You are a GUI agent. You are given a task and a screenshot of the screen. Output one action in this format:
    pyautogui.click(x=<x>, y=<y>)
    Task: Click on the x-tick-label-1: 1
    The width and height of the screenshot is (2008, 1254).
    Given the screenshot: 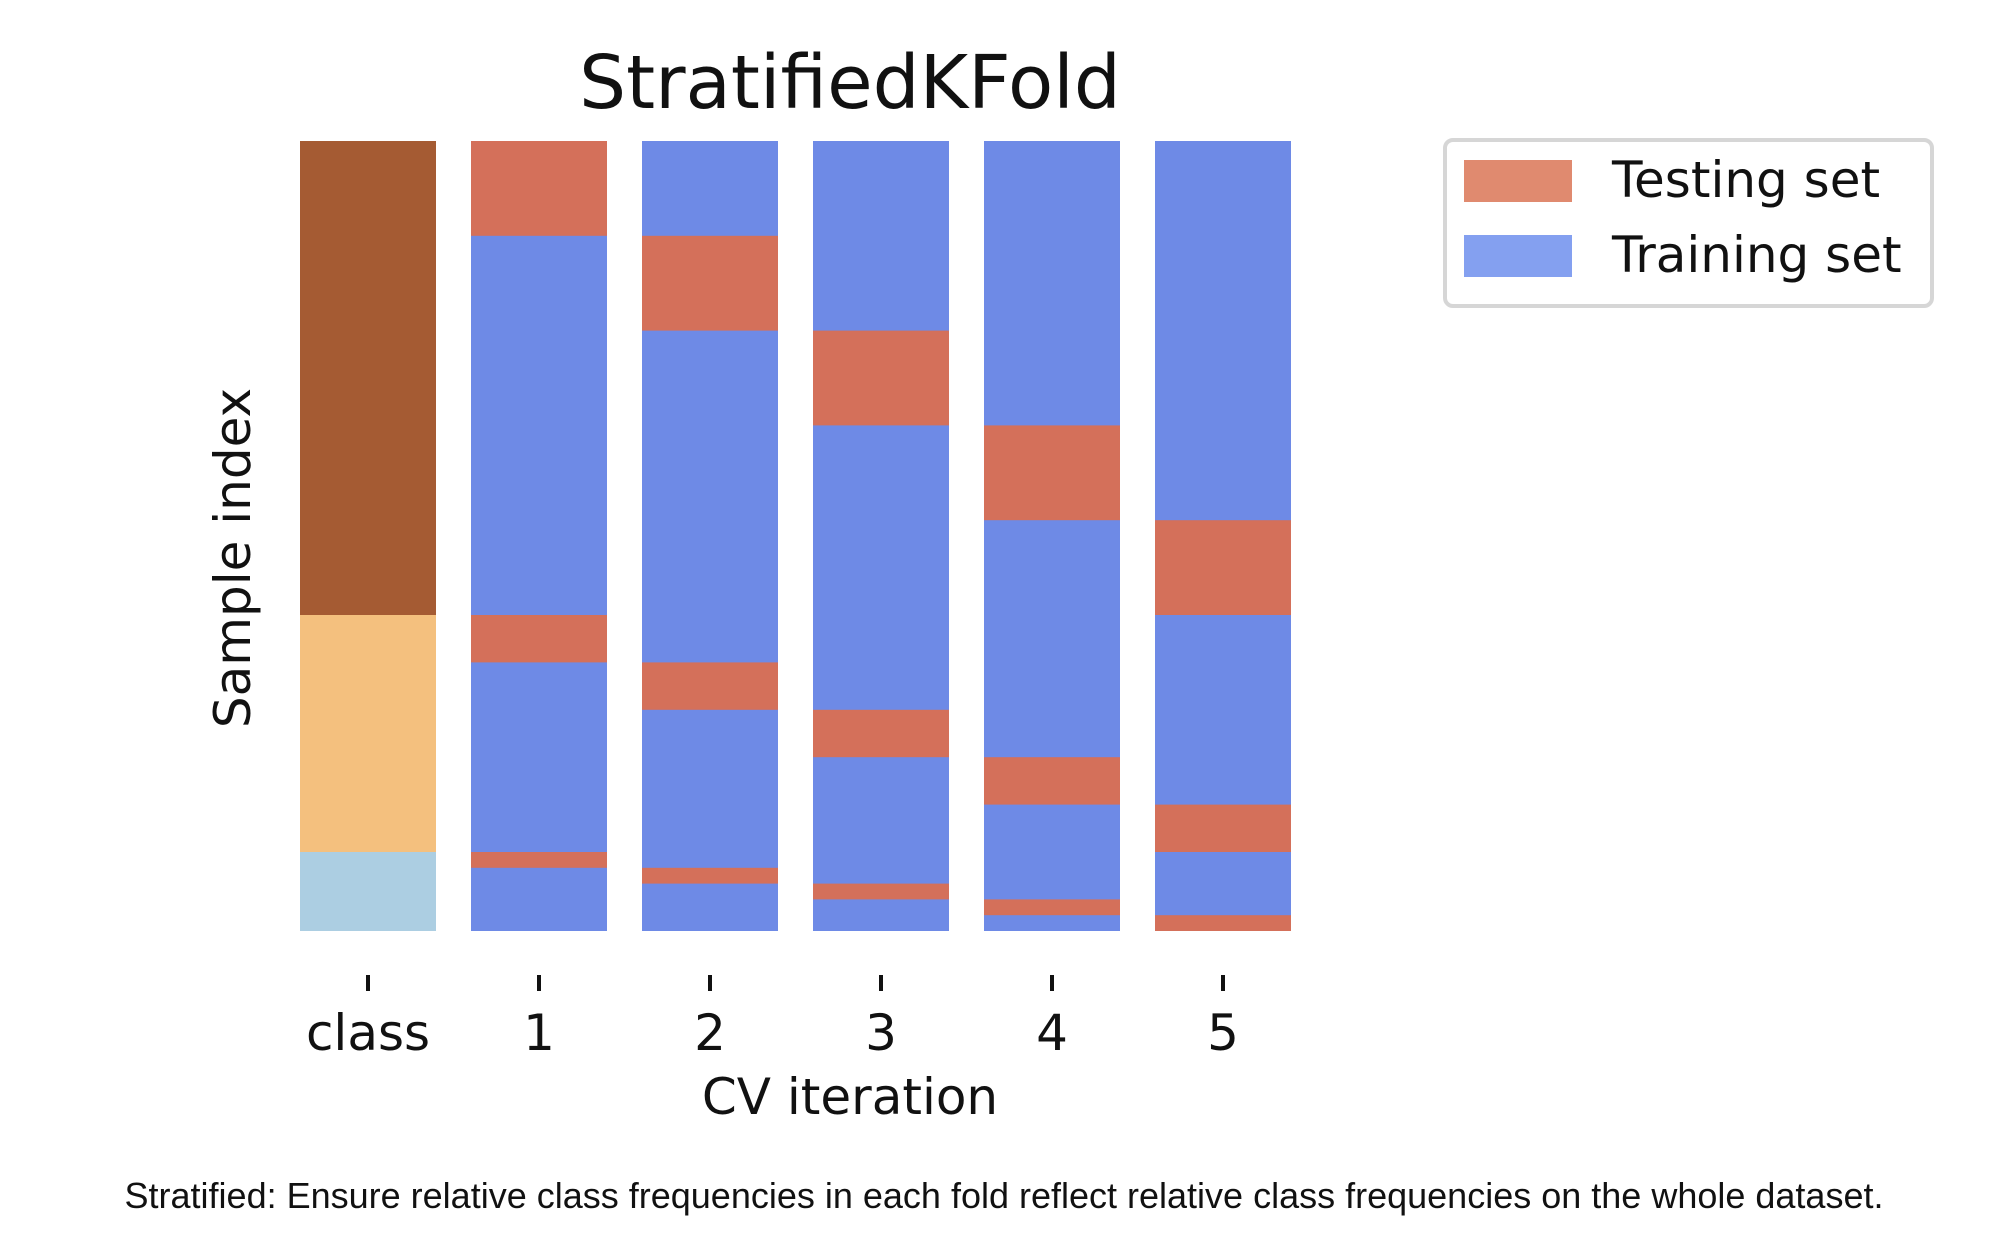 What is the action you would take?
    pyautogui.click(x=539, y=1033)
    